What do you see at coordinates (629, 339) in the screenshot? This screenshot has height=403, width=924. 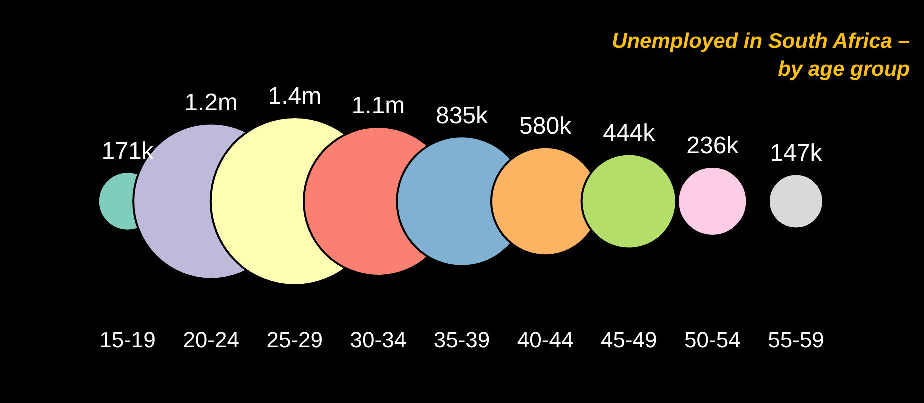 I see `category-label: 45-49` at bounding box center [629, 339].